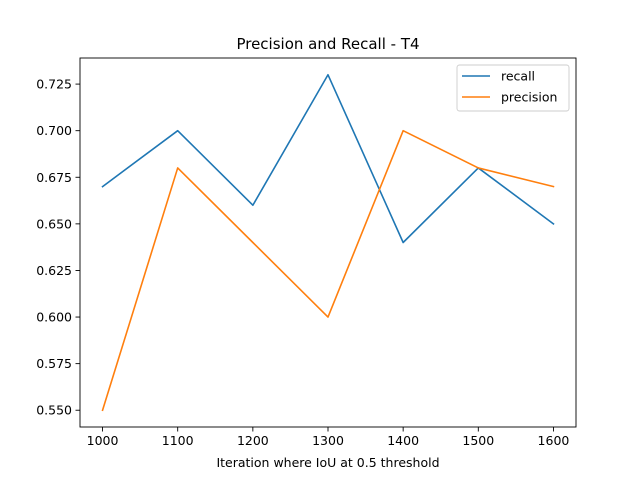  What do you see at coordinates (529, 97) in the screenshot?
I see `legend-label-precision: precision` at bounding box center [529, 97].